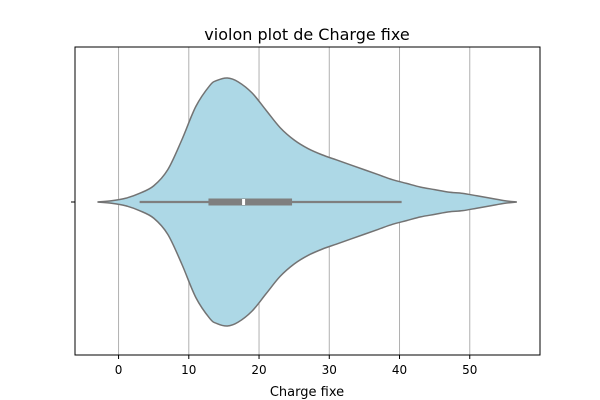 This screenshot has width=600, height=400. What do you see at coordinates (469, 370) in the screenshot?
I see `x-tick-label: 50` at bounding box center [469, 370].